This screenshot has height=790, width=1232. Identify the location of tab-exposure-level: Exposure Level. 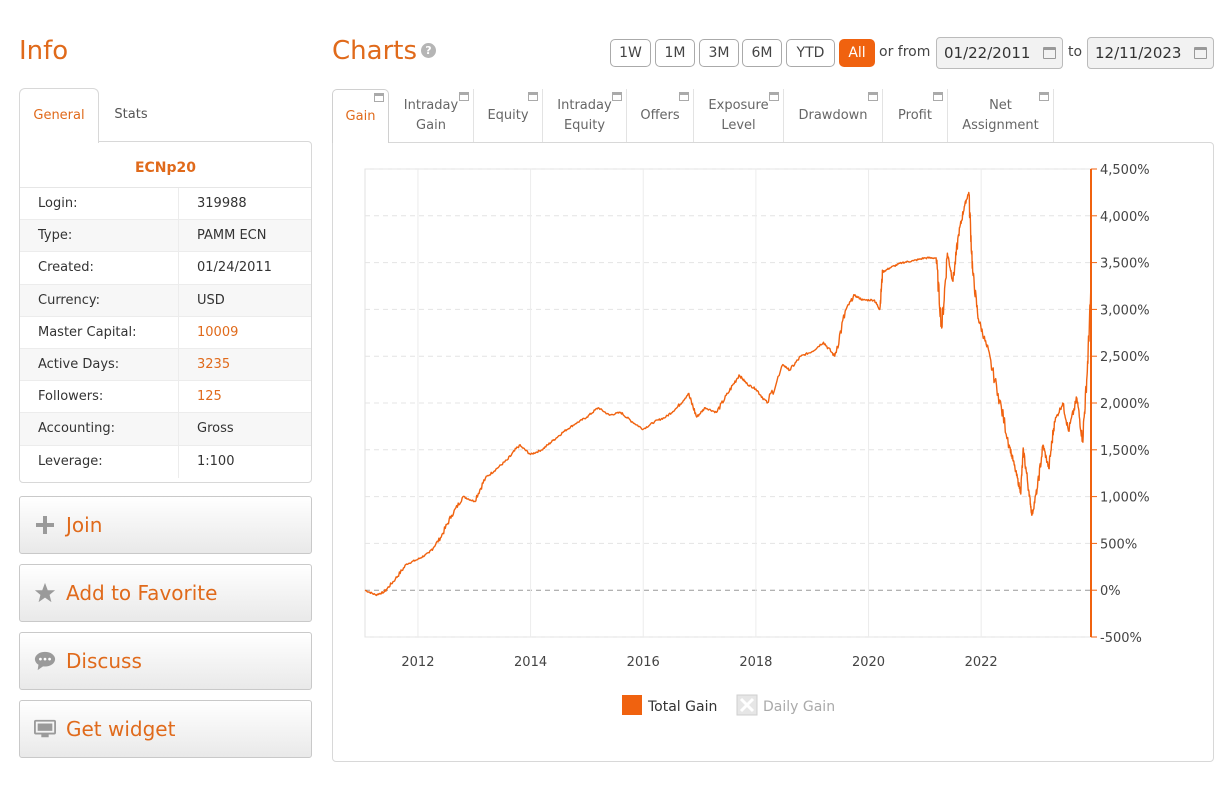
(739, 115).